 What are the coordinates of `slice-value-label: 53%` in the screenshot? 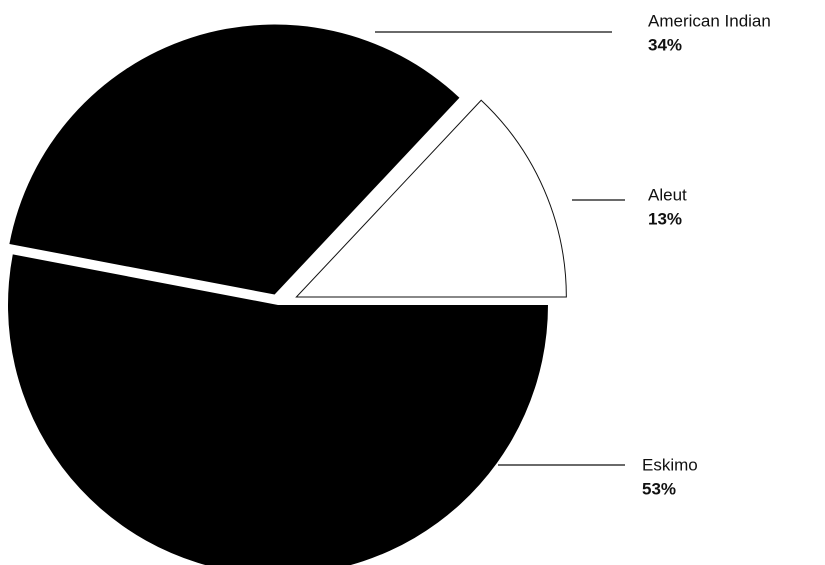 It's located at (659, 488).